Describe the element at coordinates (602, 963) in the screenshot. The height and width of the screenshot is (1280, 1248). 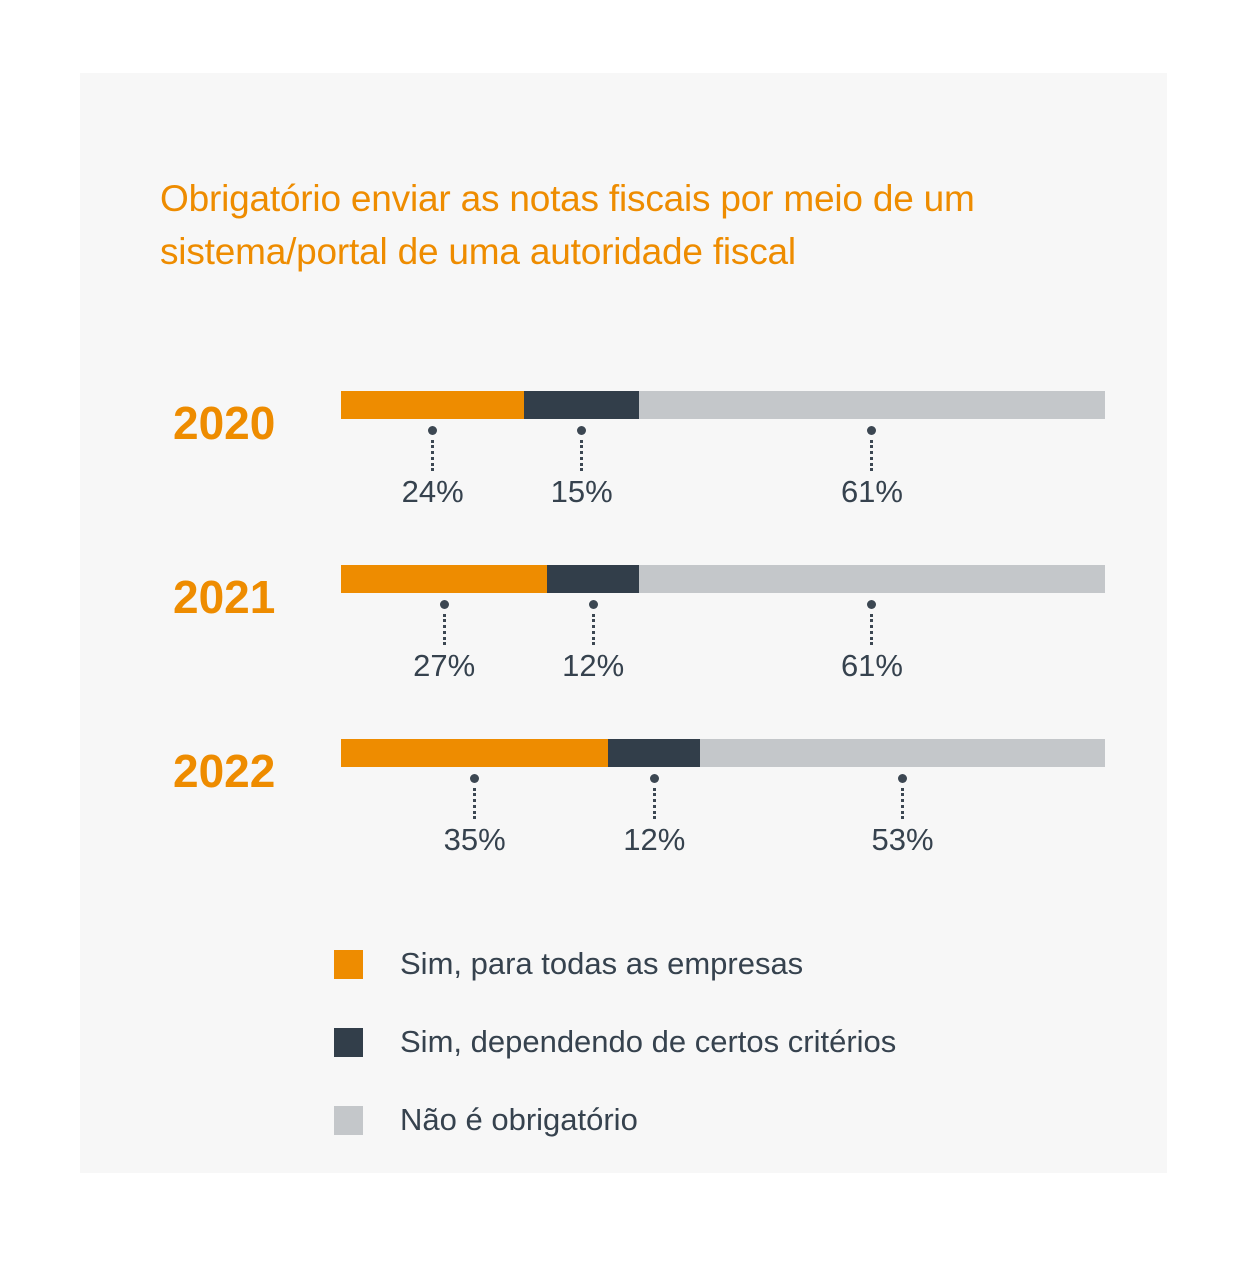
I see `legend-label: Sim, para todas as empresas` at that location.